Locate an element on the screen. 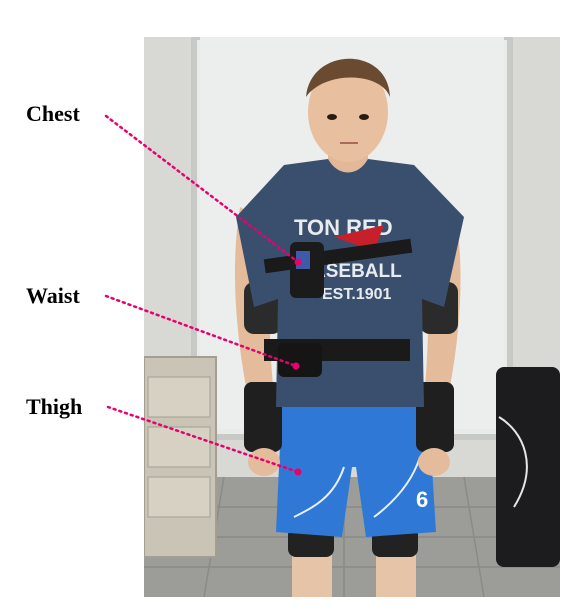 The height and width of the screenshot is (610, 580). left-hand is located at coordinates (264, 462).